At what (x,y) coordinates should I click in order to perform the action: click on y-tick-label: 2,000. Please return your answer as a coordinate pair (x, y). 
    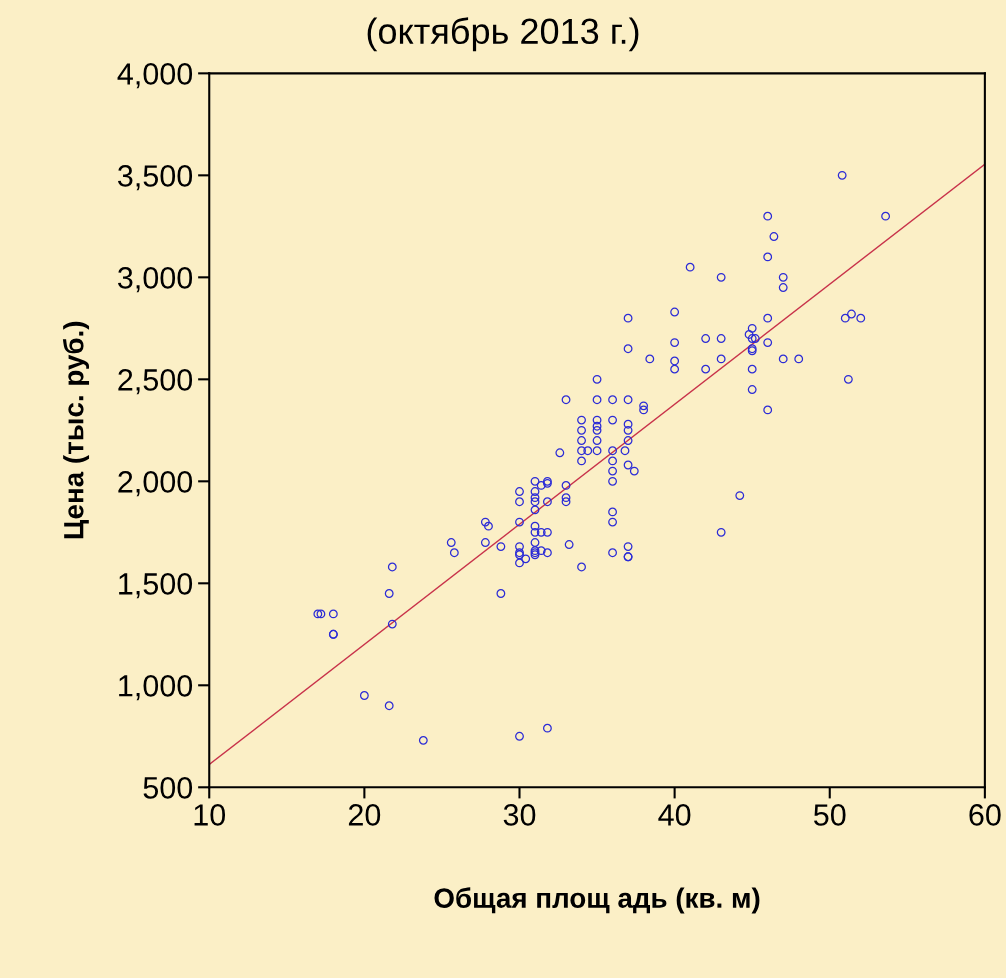
    Looking at the image, I should click on (155, 484).